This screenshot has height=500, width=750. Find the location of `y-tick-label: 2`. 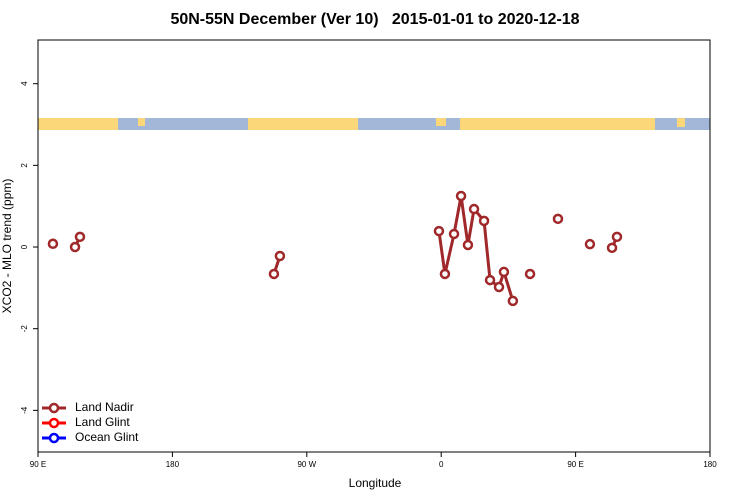

y-tick-label: 2 is located at coordinates (24, 165).